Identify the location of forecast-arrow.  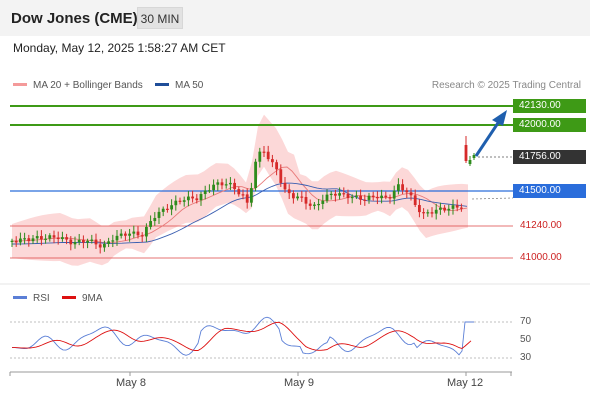
(488, 138).